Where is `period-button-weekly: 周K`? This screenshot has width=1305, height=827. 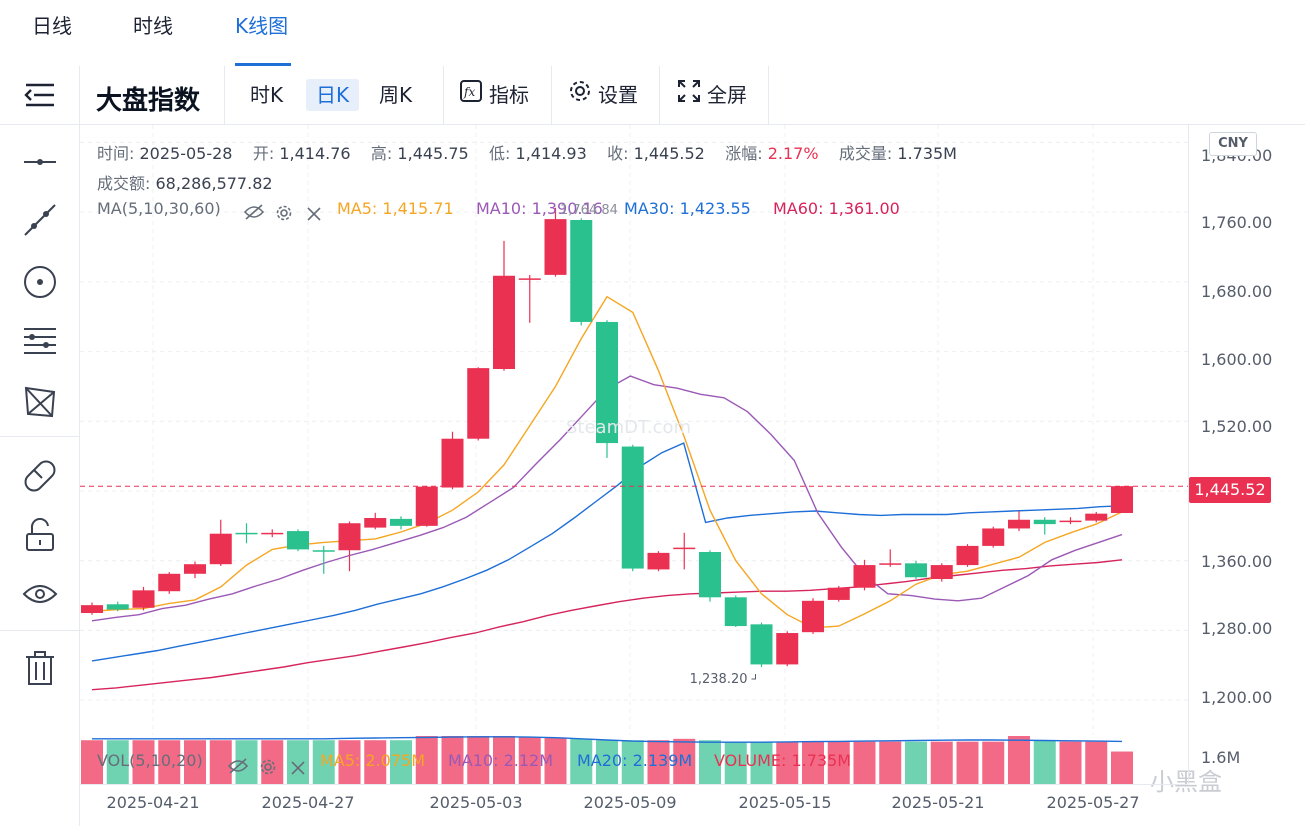
period-button-weekly: 周K is located at coordinates (396, 95).